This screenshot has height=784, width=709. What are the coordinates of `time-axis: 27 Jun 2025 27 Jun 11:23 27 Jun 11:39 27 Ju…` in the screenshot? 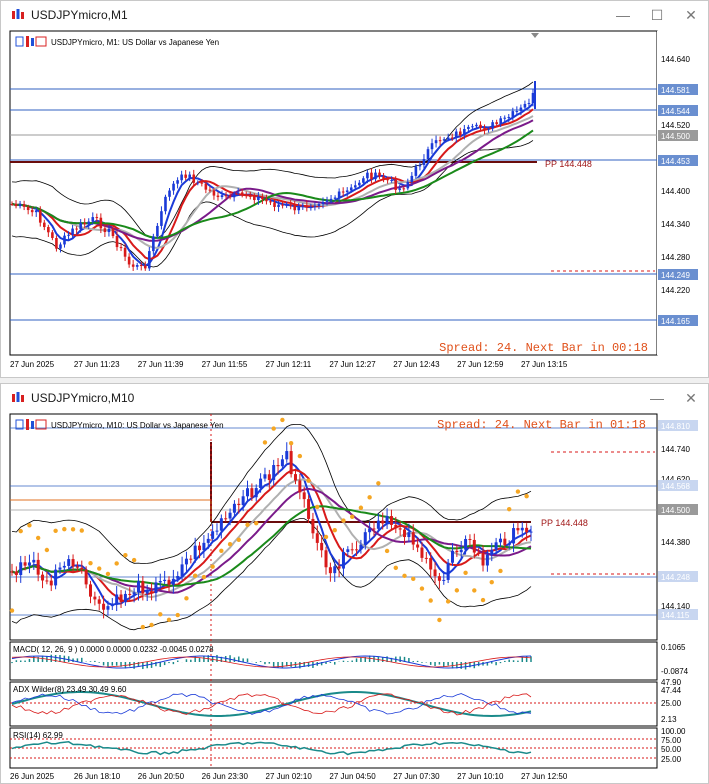 It's located at (289, 364).